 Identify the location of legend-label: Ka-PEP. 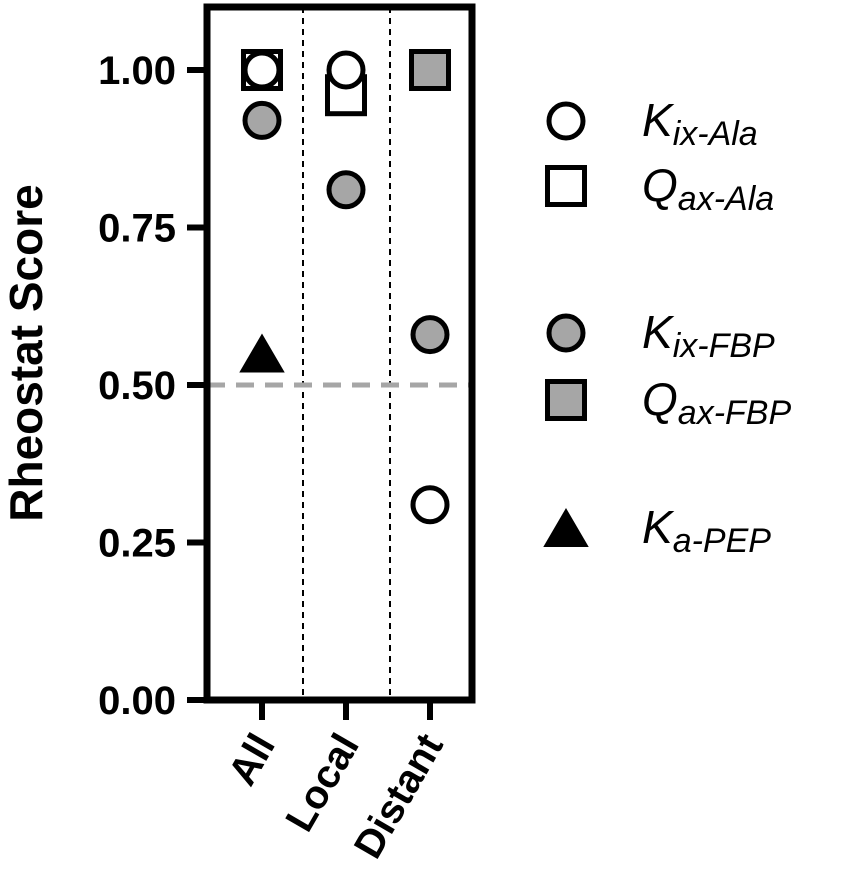
(706, 530).